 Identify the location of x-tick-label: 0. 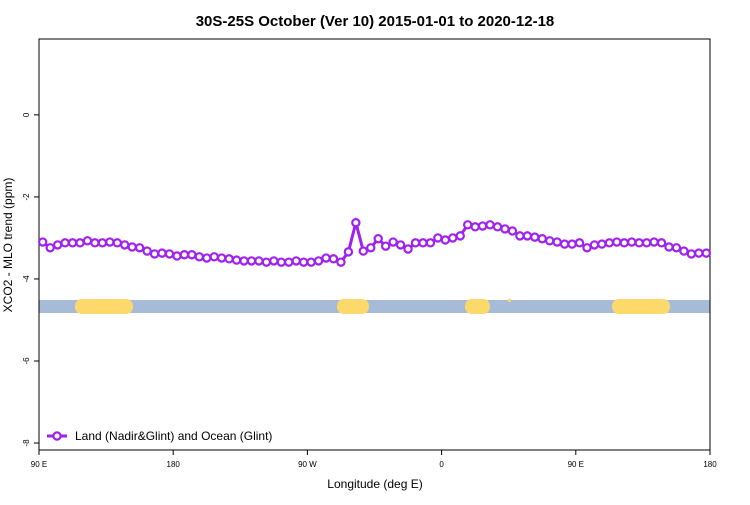
(441, 464).